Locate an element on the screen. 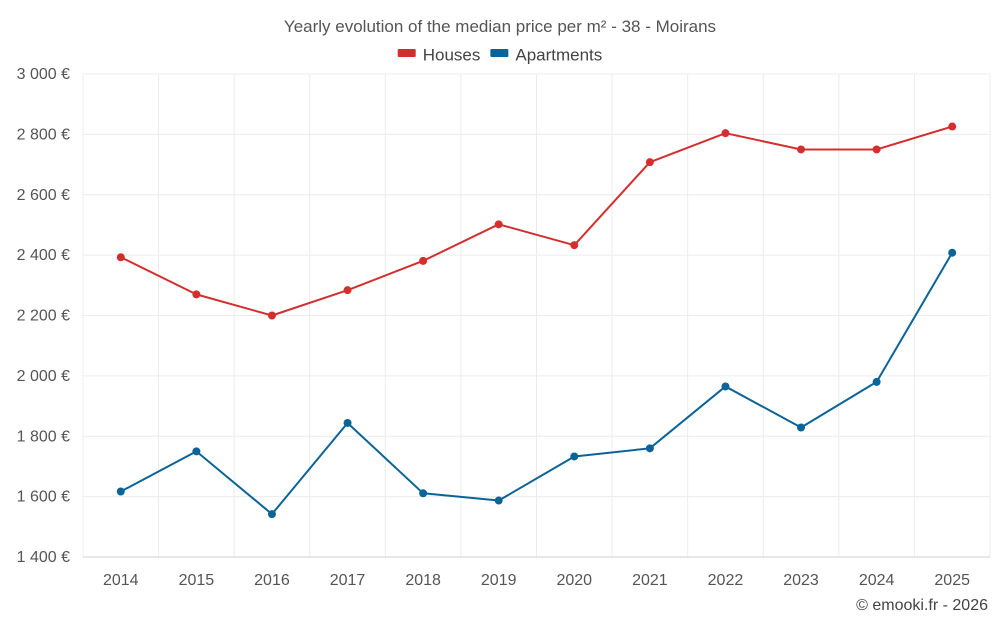 Image resolution: width=1000 pixels, height=625 pixels. x-tick-label: 2024 is located at coordinates (877, 580).